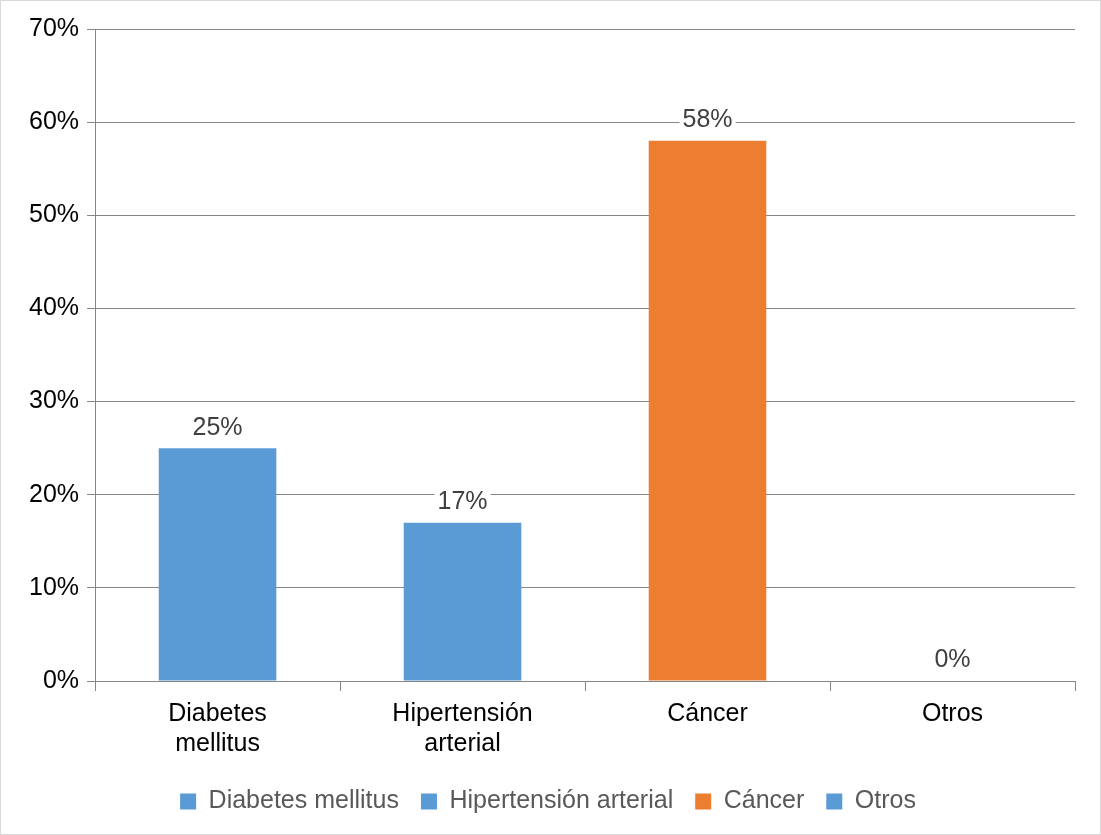 This screenshot has width=1101, height=835. I want to click on y-tick-label: 0%, so click(61, 678).